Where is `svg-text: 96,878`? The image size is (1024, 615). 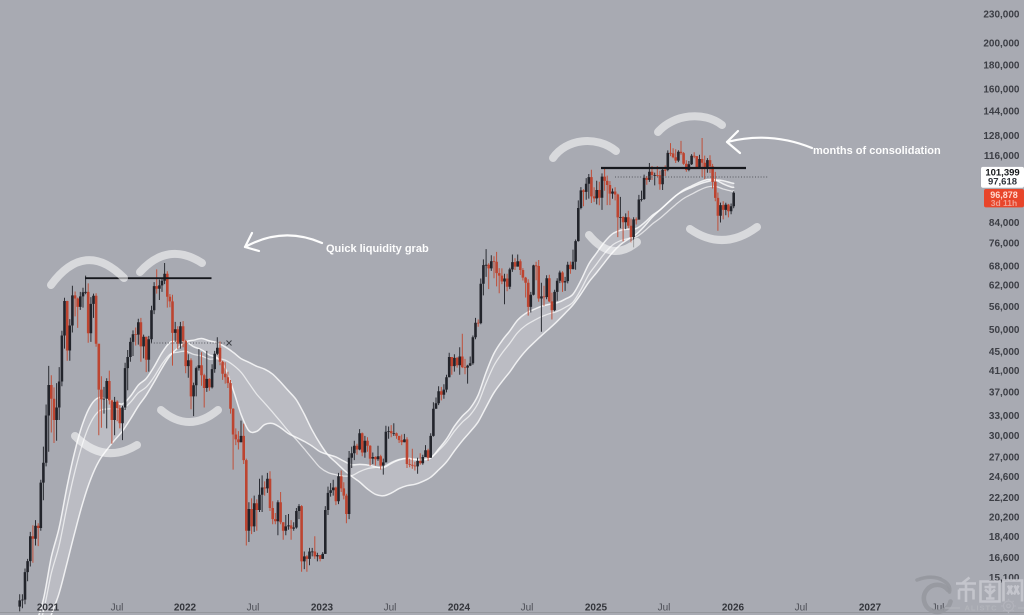 svg-text: 96,878 is located at coordinates (1004, 195).